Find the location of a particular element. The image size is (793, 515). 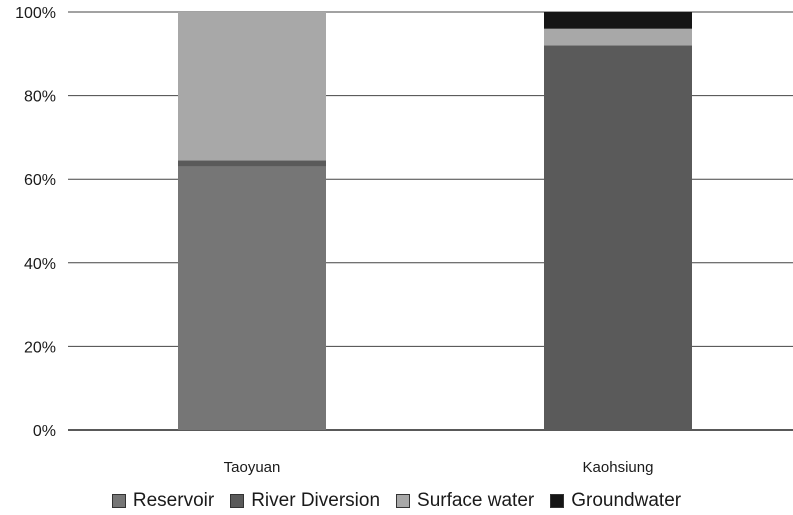

legend-item: Surface water is located at coordinates (465, 501).